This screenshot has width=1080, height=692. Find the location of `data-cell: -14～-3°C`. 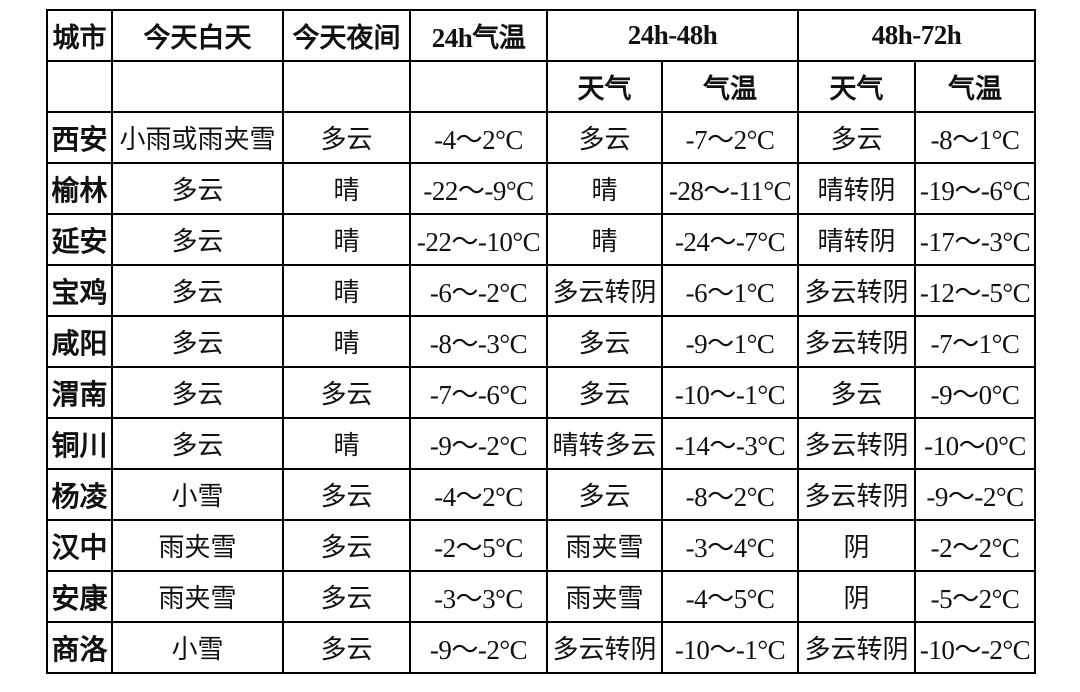

data-cell: -14～-3°C is located at coordinates (730, 443).